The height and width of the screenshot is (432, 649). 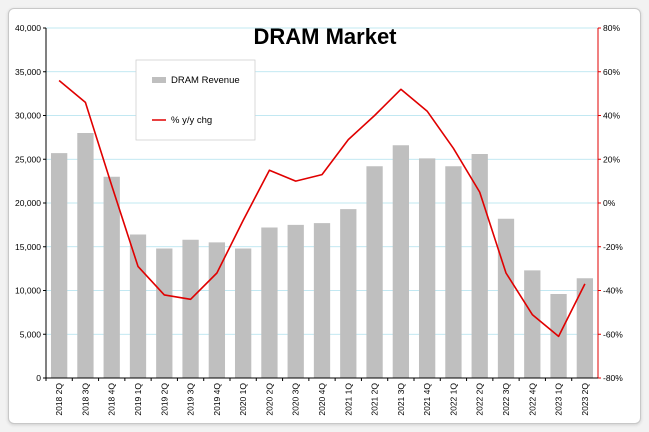 I want to click on right-tick-label: -40%, so click(x=613, y=291).